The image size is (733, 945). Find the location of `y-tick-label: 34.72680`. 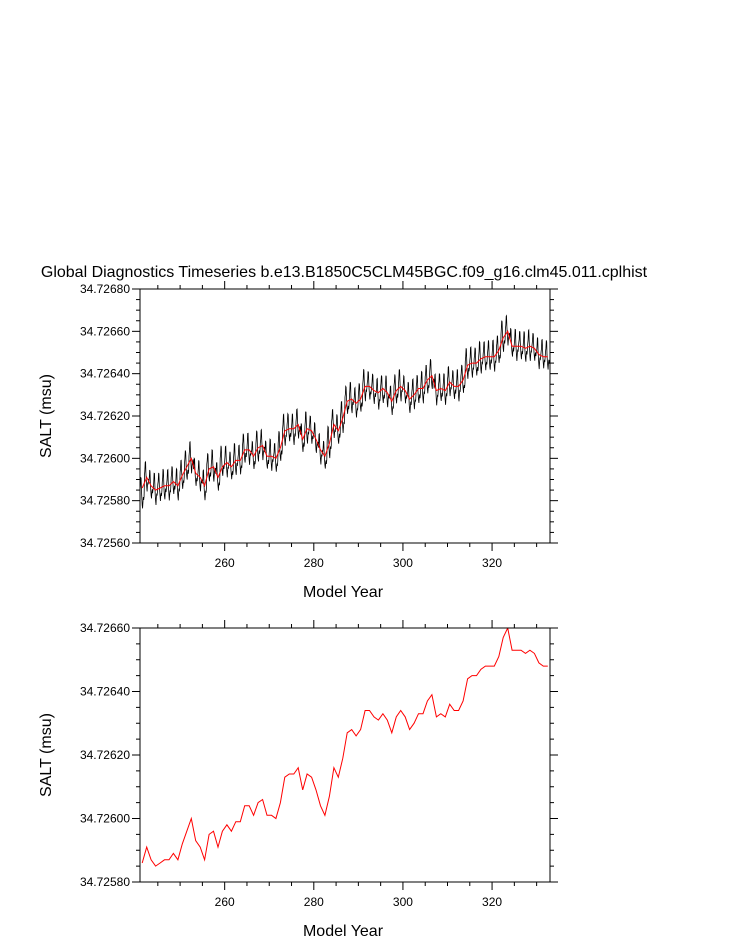

y-tick-label: 34.72680 is located at coordinates (105, 289).